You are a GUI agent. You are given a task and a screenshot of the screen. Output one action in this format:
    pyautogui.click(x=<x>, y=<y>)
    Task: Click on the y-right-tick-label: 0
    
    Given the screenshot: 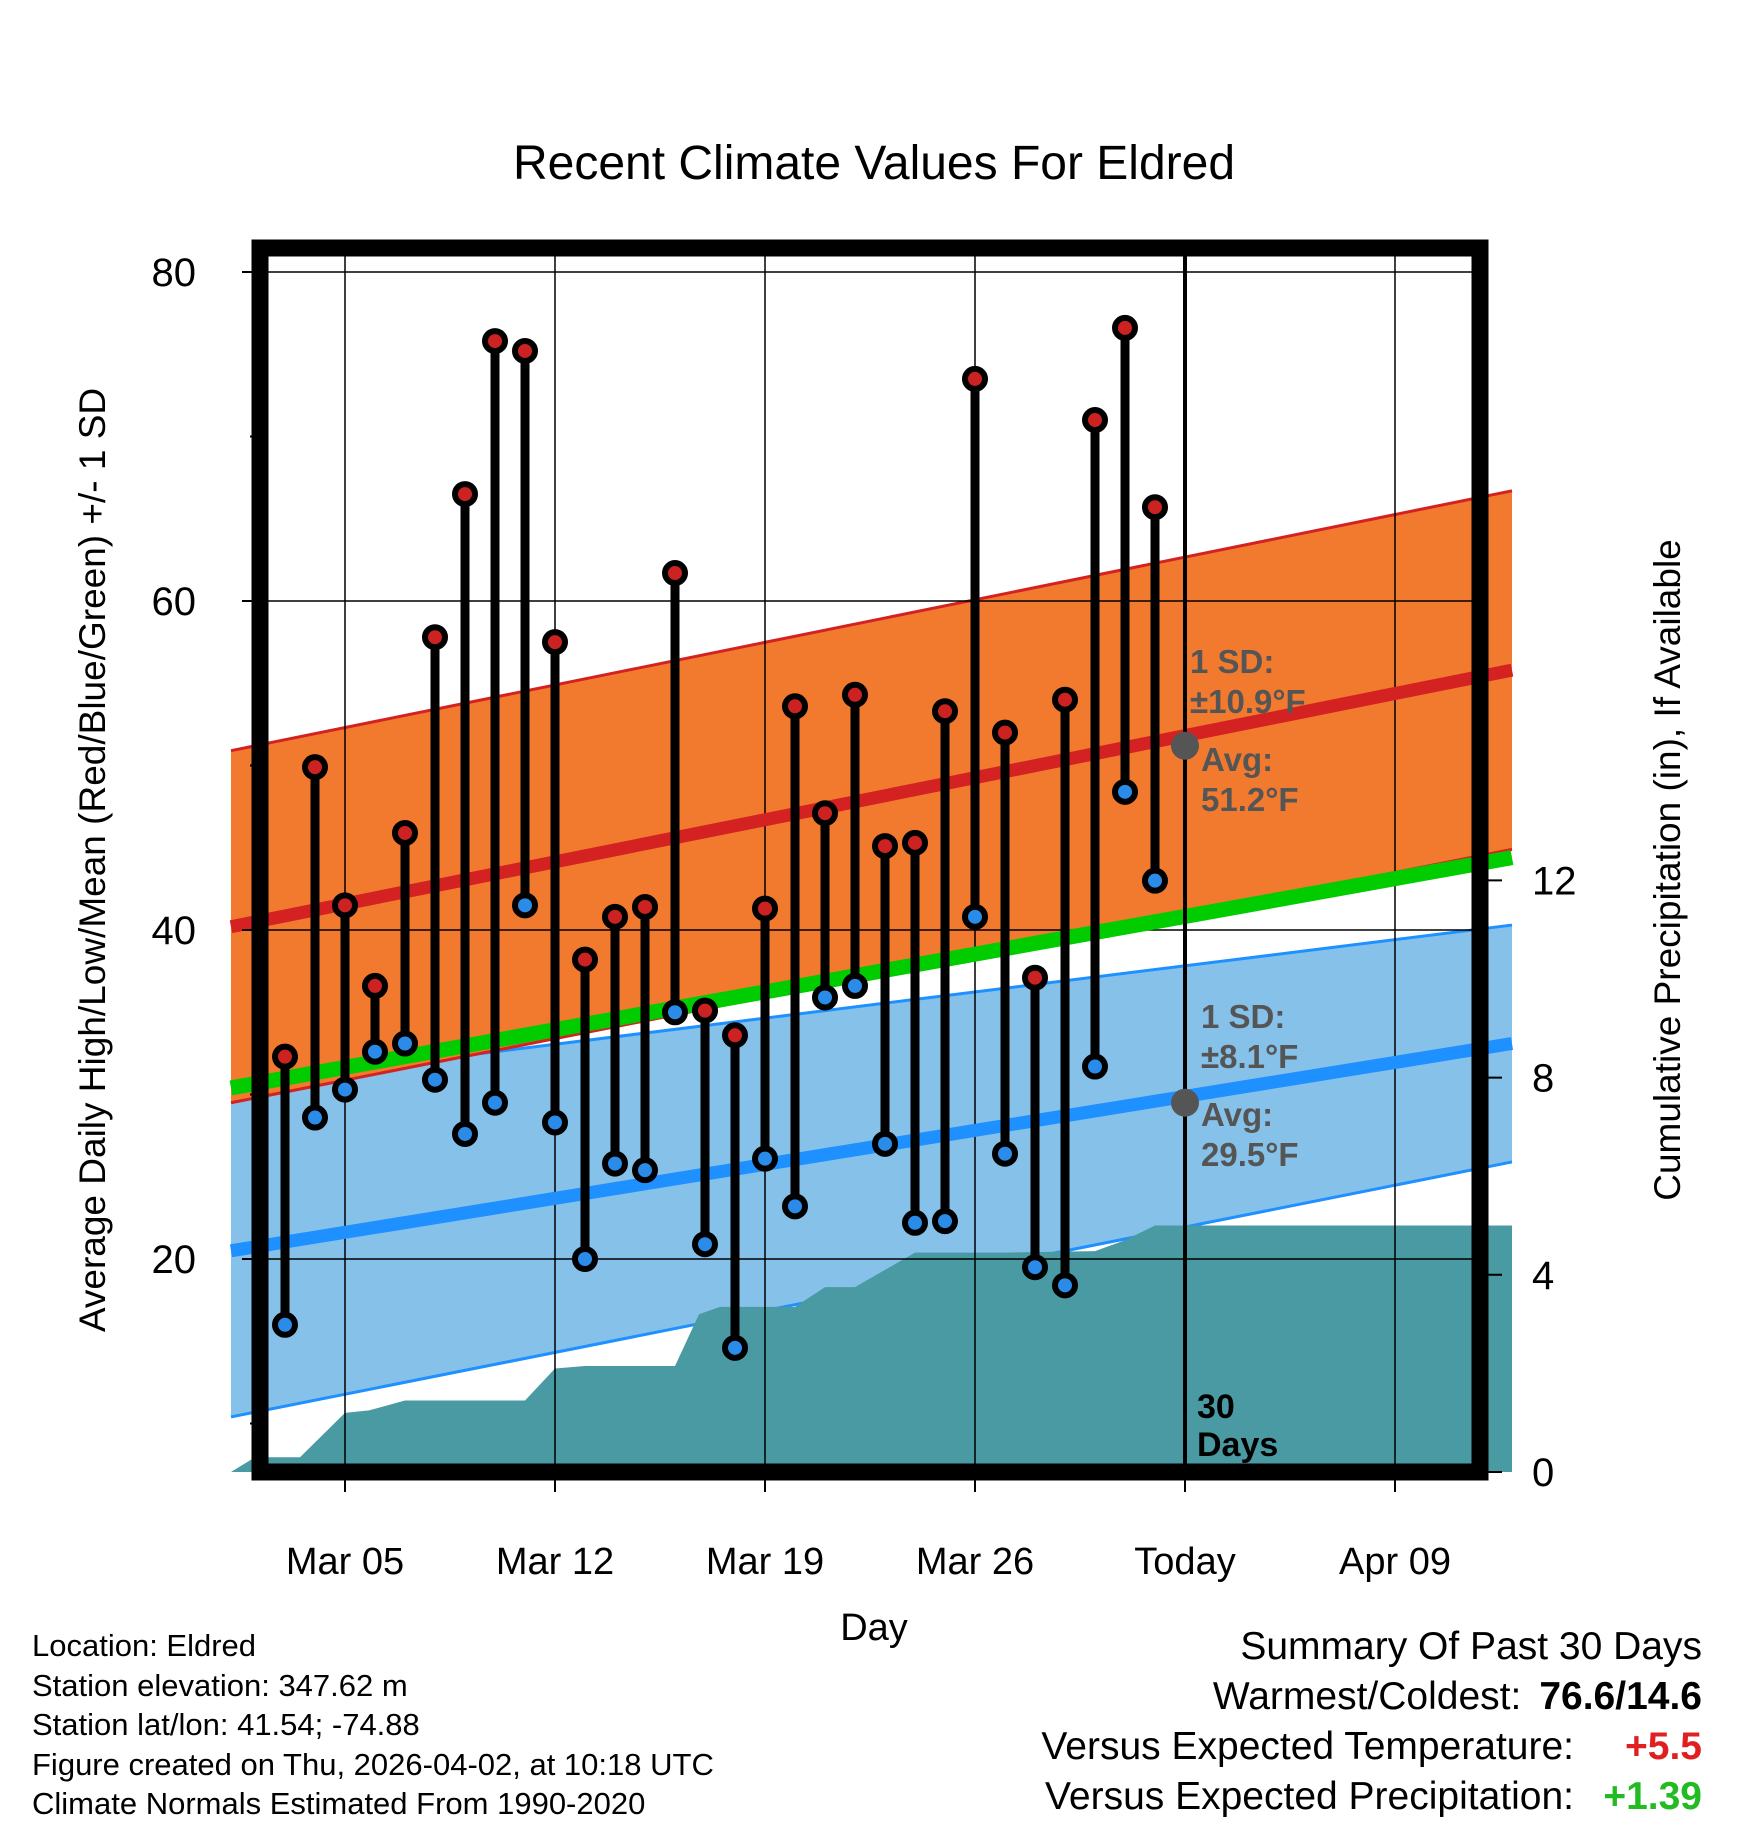 What is the action you would take?
    pyautogui.click(x=1543, y=1473)
    